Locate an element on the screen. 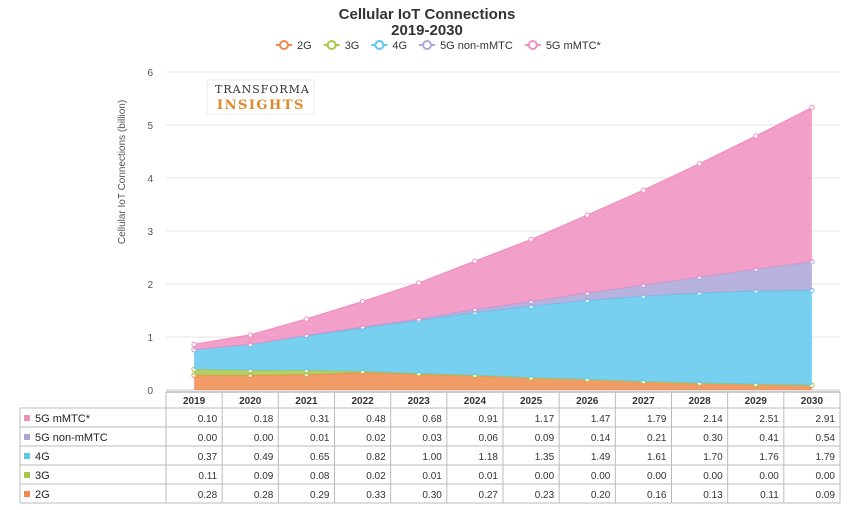  x-tick-label: 2024 is located at coordinates (475, 401).